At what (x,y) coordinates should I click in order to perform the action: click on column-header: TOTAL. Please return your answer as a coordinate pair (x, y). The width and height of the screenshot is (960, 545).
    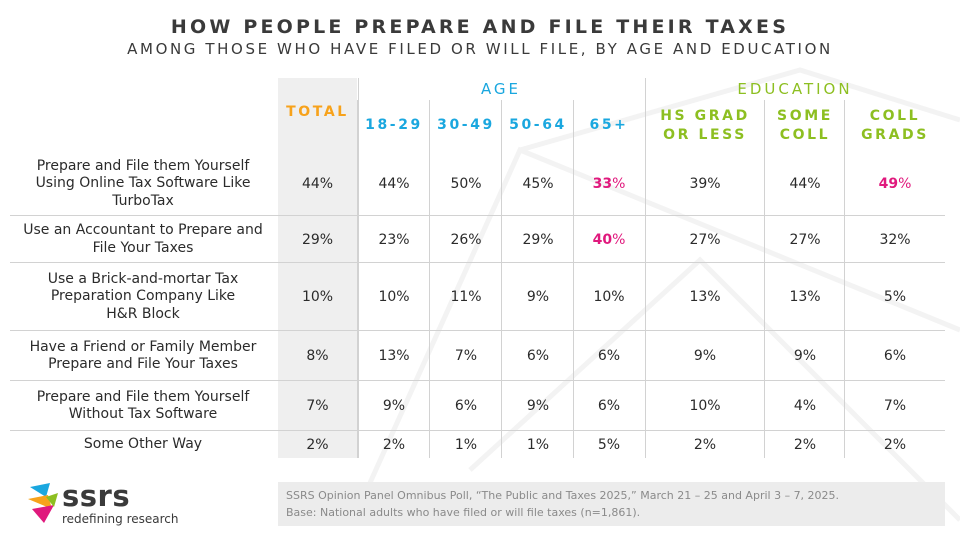
    Looking at the image, I should click on (317, 112).